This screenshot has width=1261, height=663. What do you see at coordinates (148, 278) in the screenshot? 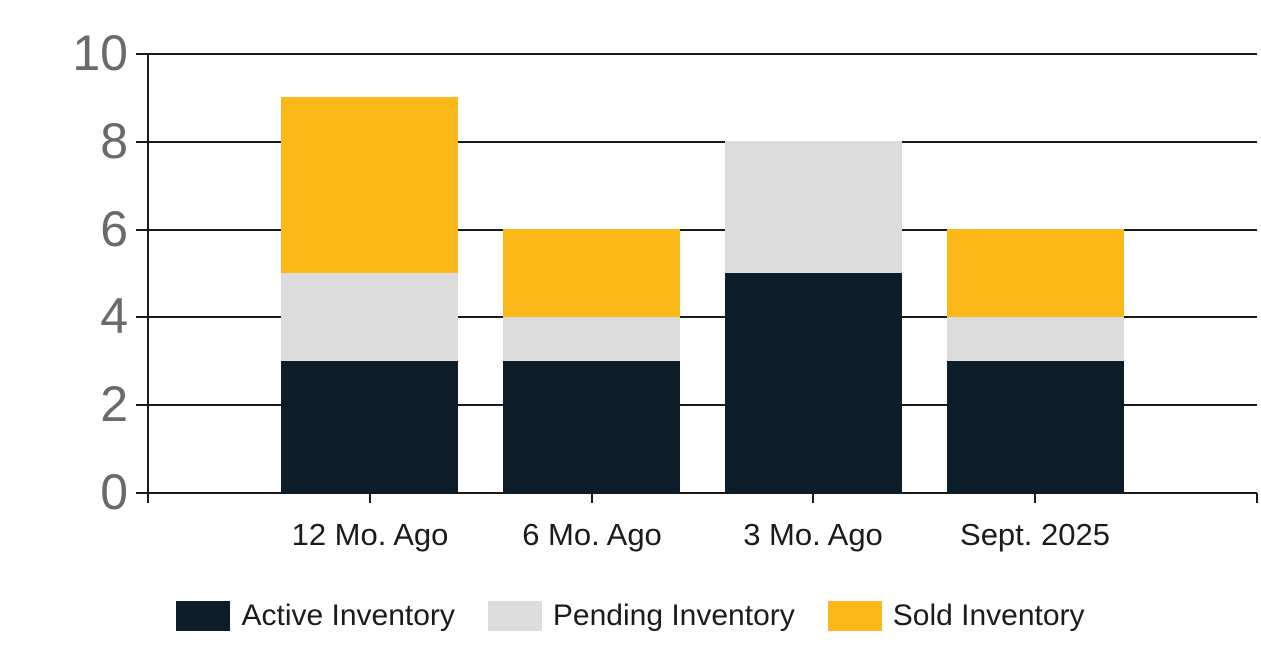
I see `y-axis-line` at bounding box center [148, 278].